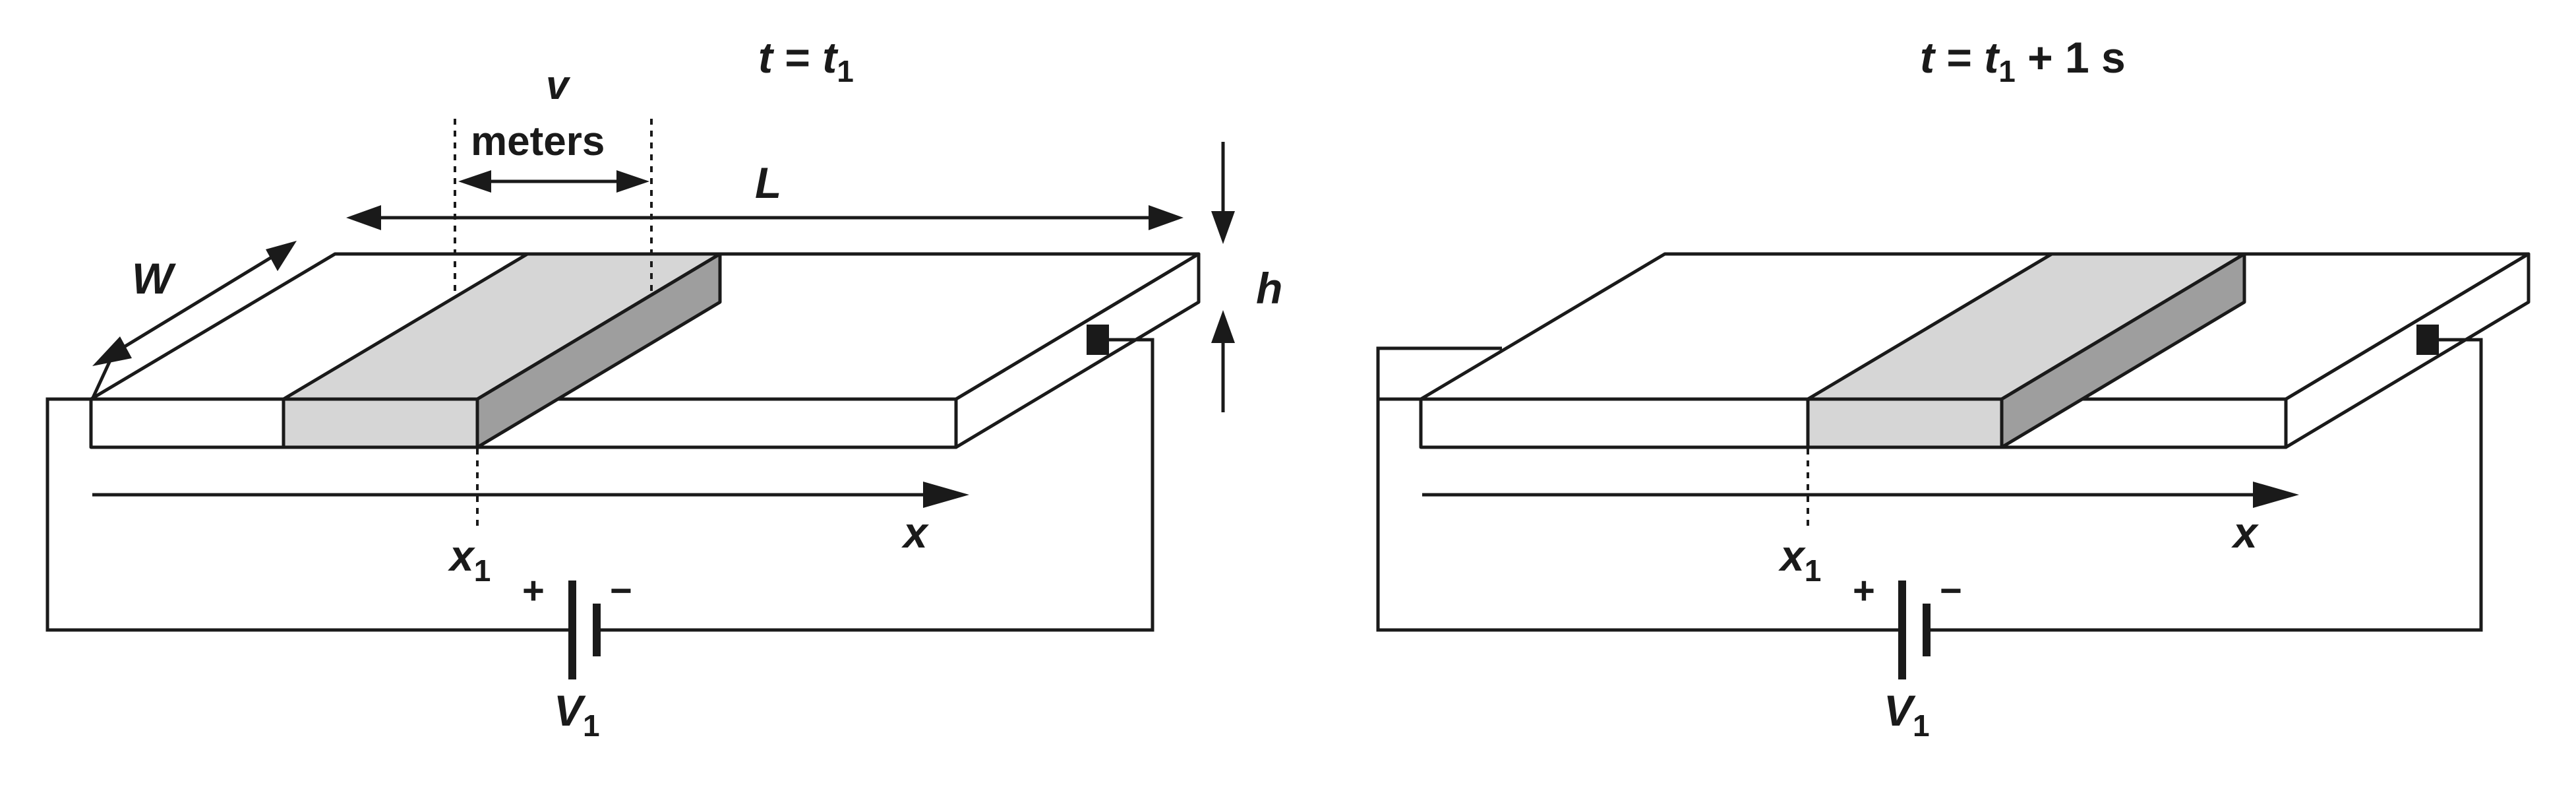  What do you see at coordinates (558, 86) in the screenshot?
I see `left-v-label: v` at bounding box center [558, 86].